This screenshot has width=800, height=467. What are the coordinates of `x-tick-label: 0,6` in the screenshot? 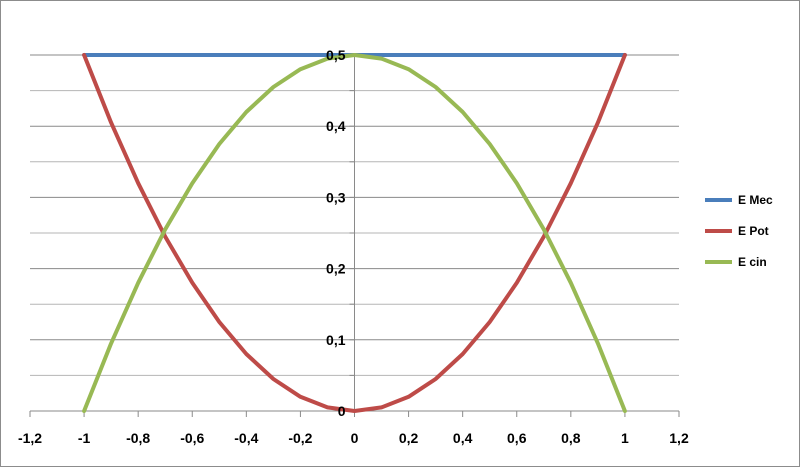 It's located at (517, 438).